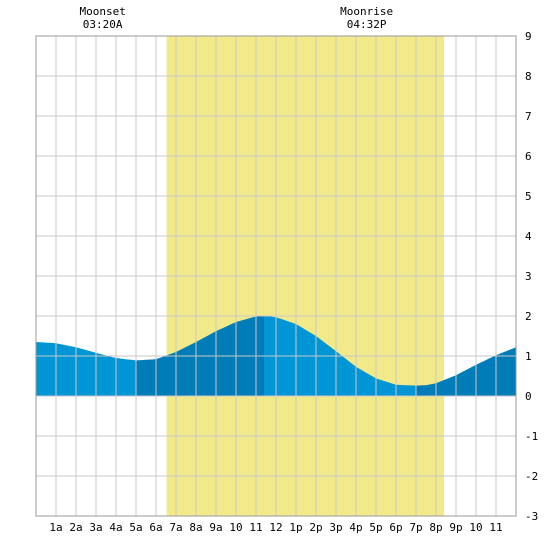 The image size is (550, 550). I want to click on y-tick-label: 4, so click(528, 236).